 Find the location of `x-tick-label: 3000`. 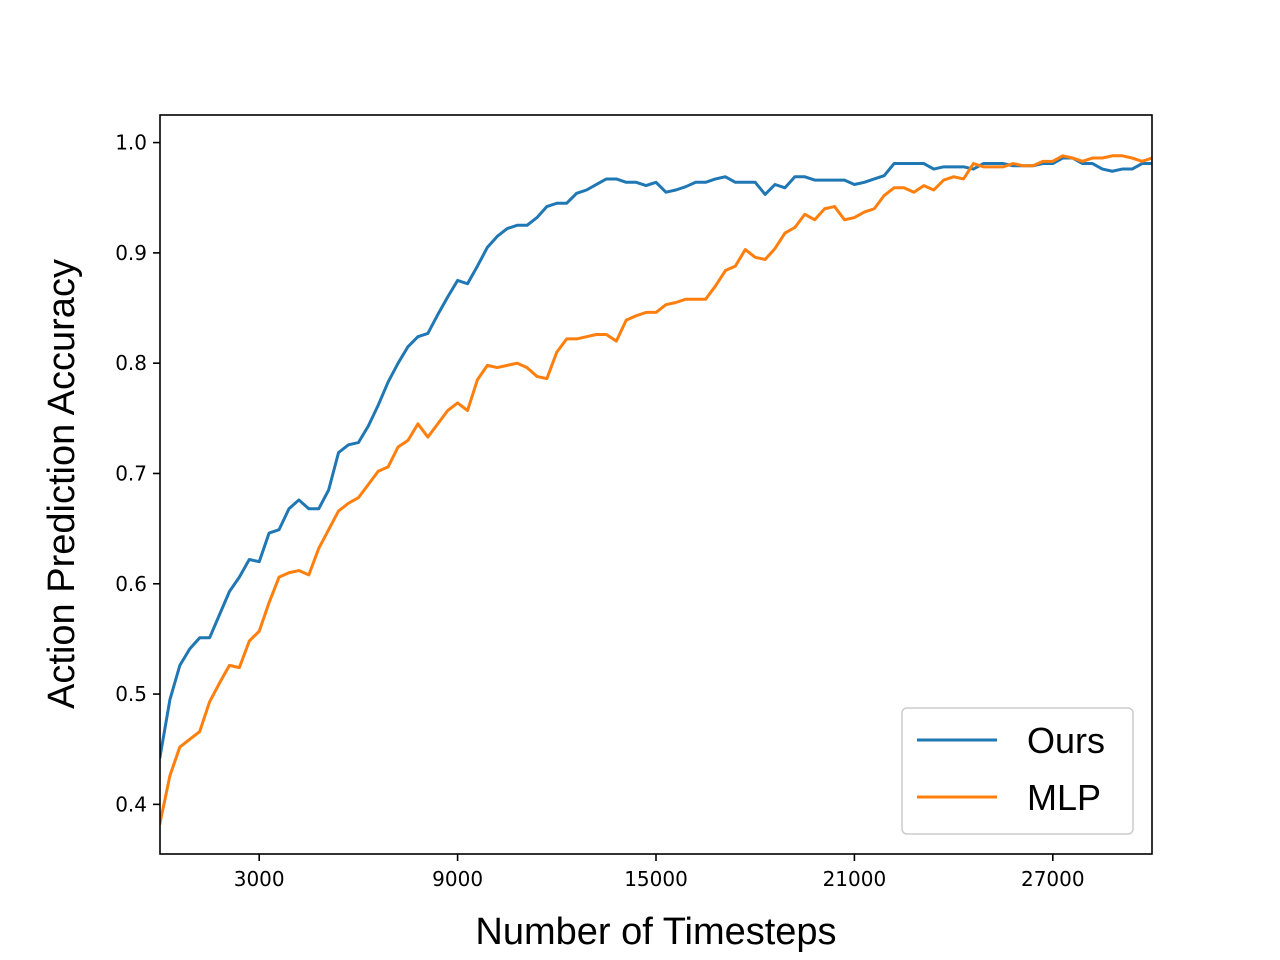

x-tick-label: 3000 is located at coordinates (259, 879).